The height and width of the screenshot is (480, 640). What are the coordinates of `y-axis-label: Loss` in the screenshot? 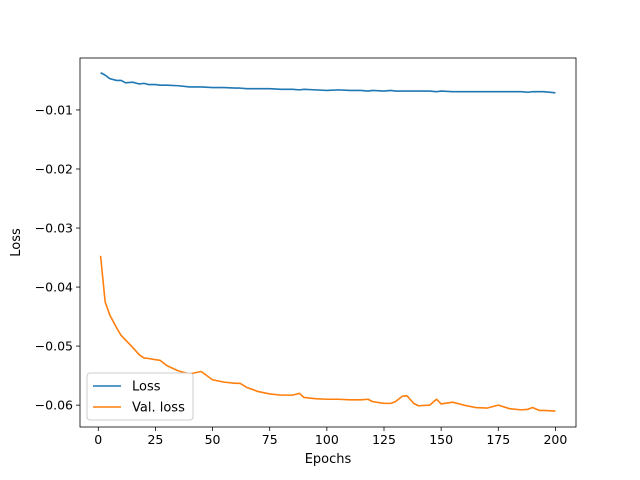 It's located at (16, 242).